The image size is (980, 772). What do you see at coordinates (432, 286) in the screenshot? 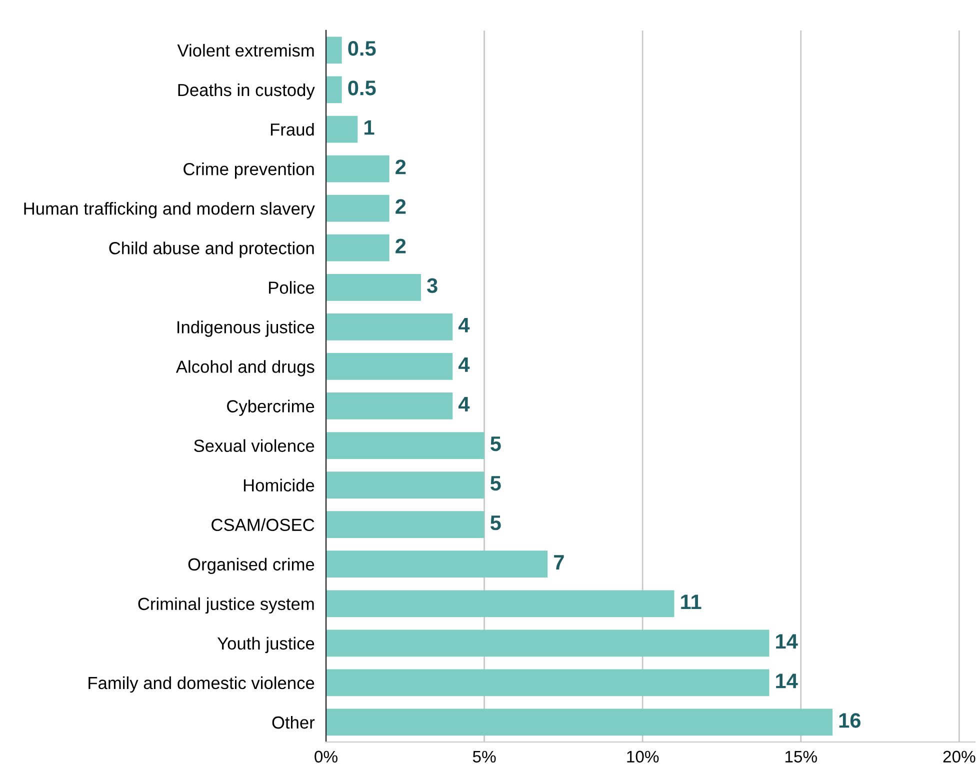
I see `data-label: 3` at bounding box center [432, 286].